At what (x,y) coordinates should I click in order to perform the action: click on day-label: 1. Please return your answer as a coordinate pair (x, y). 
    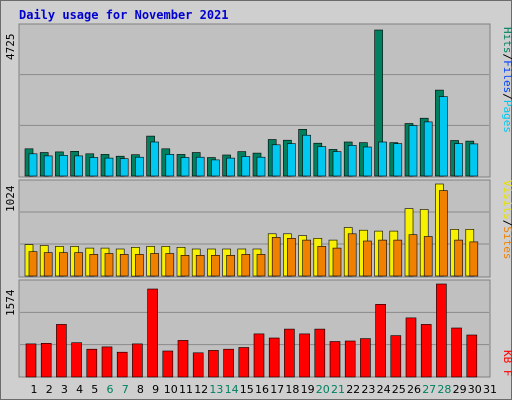
    Looking at the image, I should click on (34, 389).